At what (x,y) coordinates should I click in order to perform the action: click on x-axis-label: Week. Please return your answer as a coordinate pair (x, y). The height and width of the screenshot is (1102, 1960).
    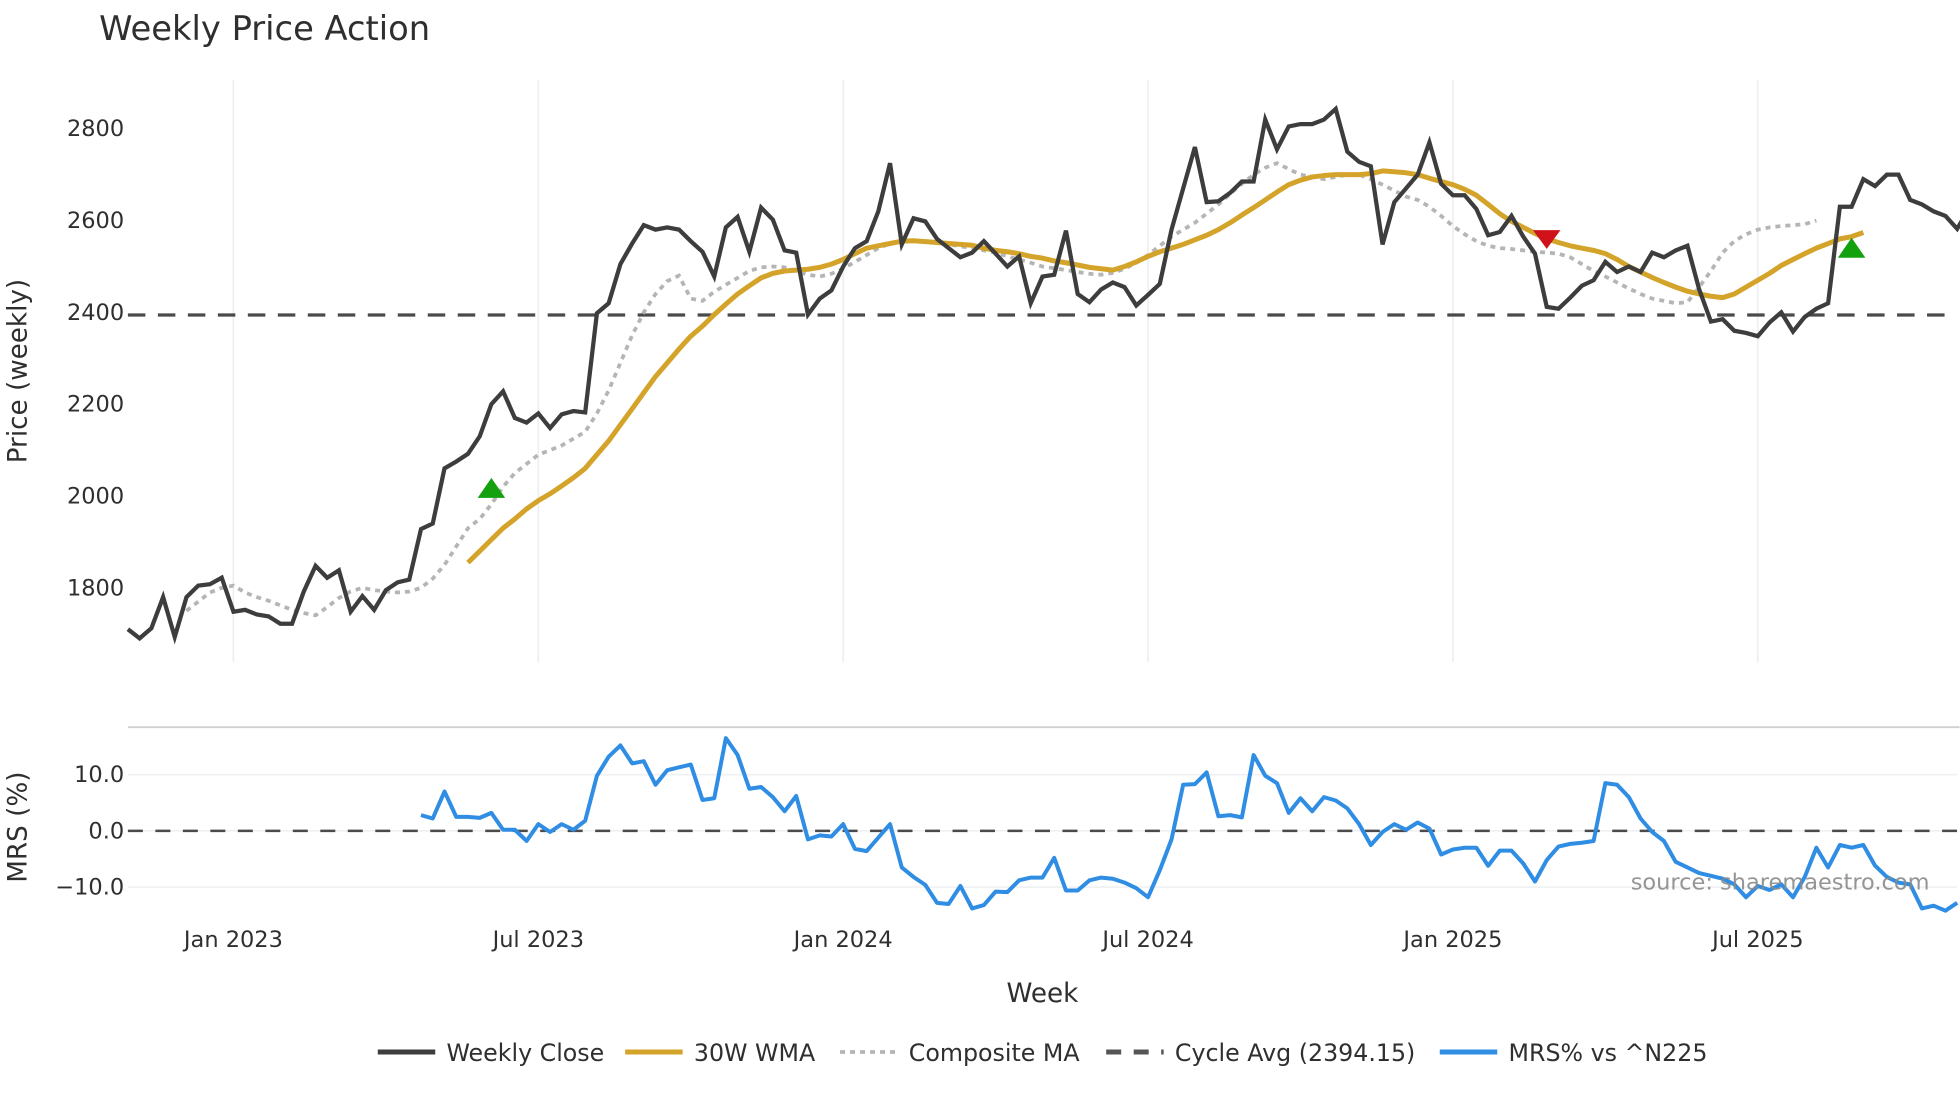
    Looking at the image, I should click on (1043, 994).